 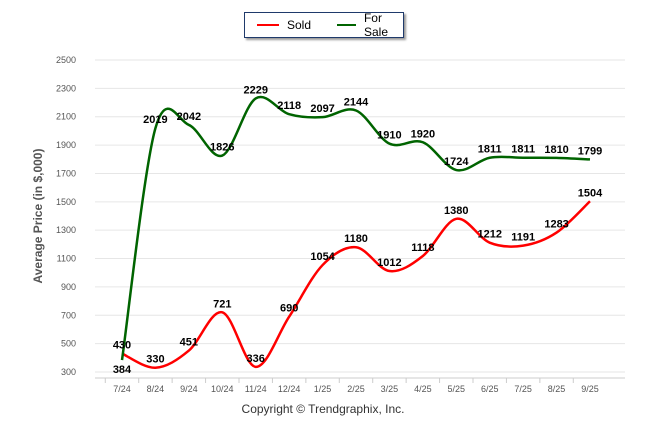 What do you see at coordinates (423, 389) in the screenshot?
I see `x-tick-label: 4/25` at bounding box center [423, 389].